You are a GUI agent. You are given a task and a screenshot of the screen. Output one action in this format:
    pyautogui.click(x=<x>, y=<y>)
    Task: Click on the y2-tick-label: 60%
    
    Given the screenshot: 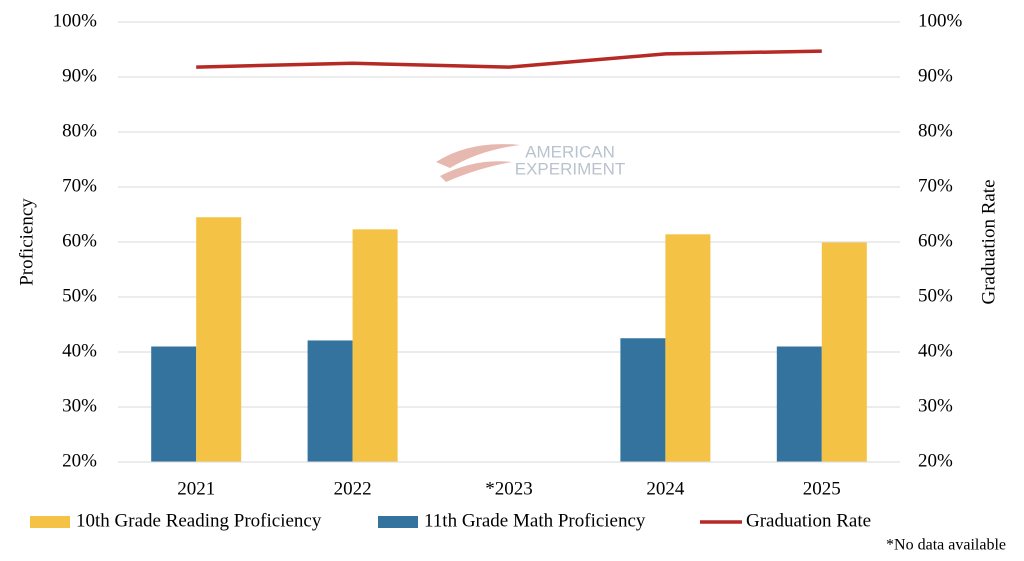 What is the action you would take?
    pyautogui.click(x=935, y=240)
    